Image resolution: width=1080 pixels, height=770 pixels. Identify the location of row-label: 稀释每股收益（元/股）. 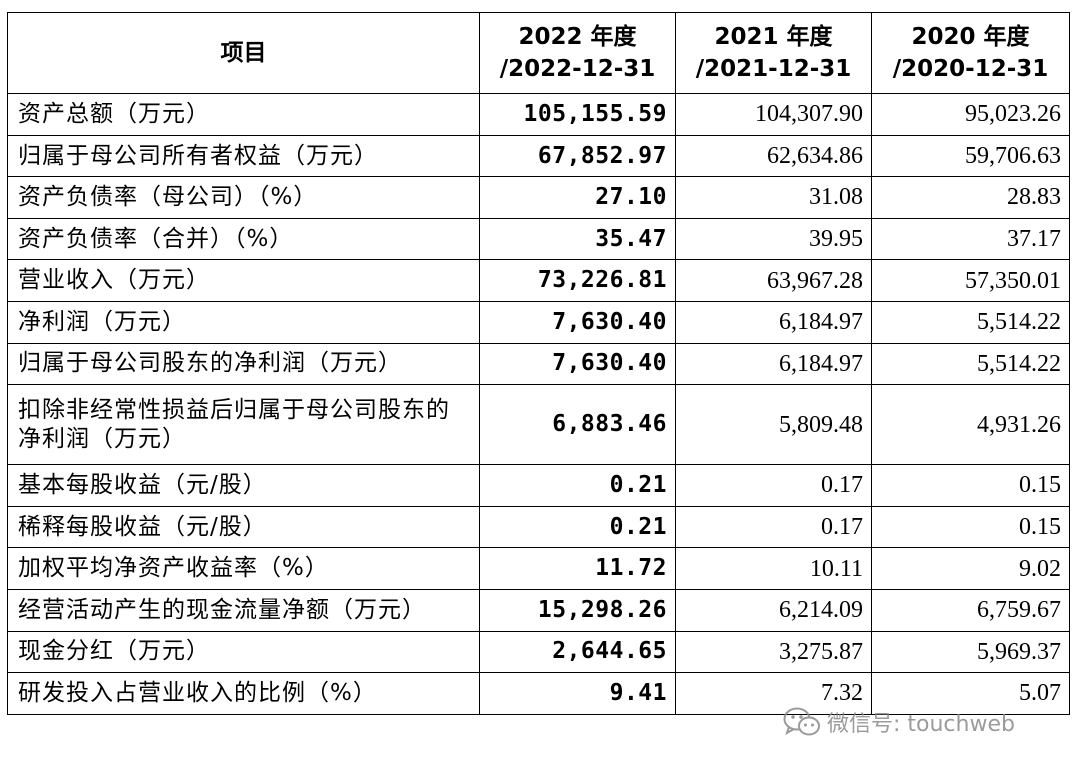
(243, 527).